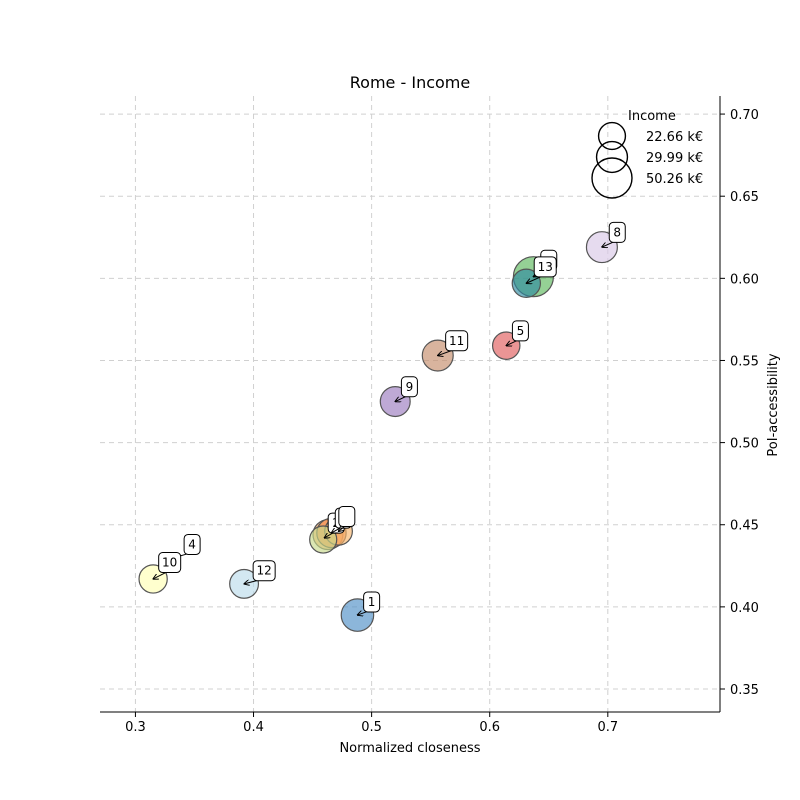 The width and height of the screenshot is (800, 800). What do you see at coordinates (744, 526) in the screenshot?
I see `y-tick-label: 0.45` at bounding box center [744, 526].